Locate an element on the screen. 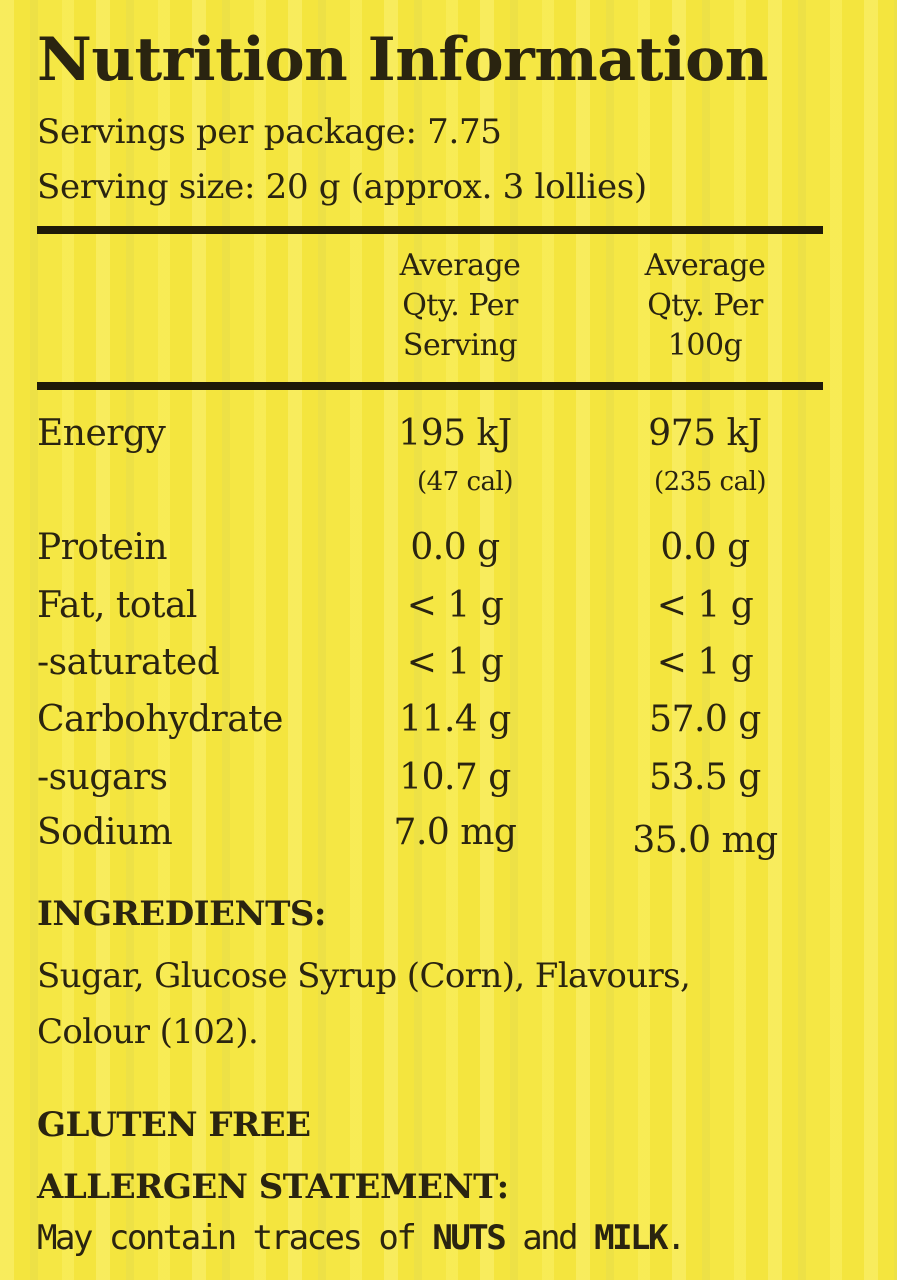 This screenshot has height=1280, width=897. value-per-100g: 35.0 mg is located at coordinates (705, 840).